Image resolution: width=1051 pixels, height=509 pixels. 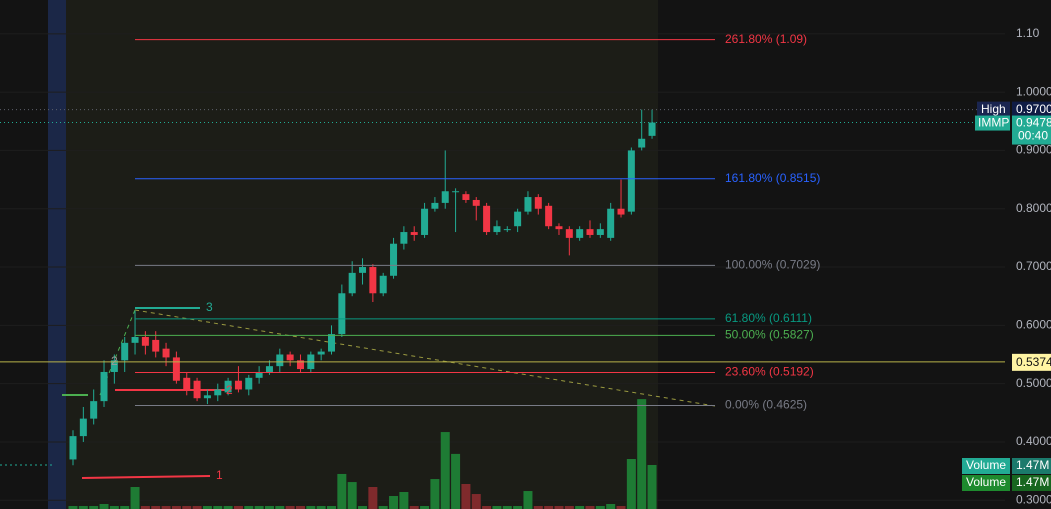 I want to click on volume-value-tag, so click(x=1031, y=483).